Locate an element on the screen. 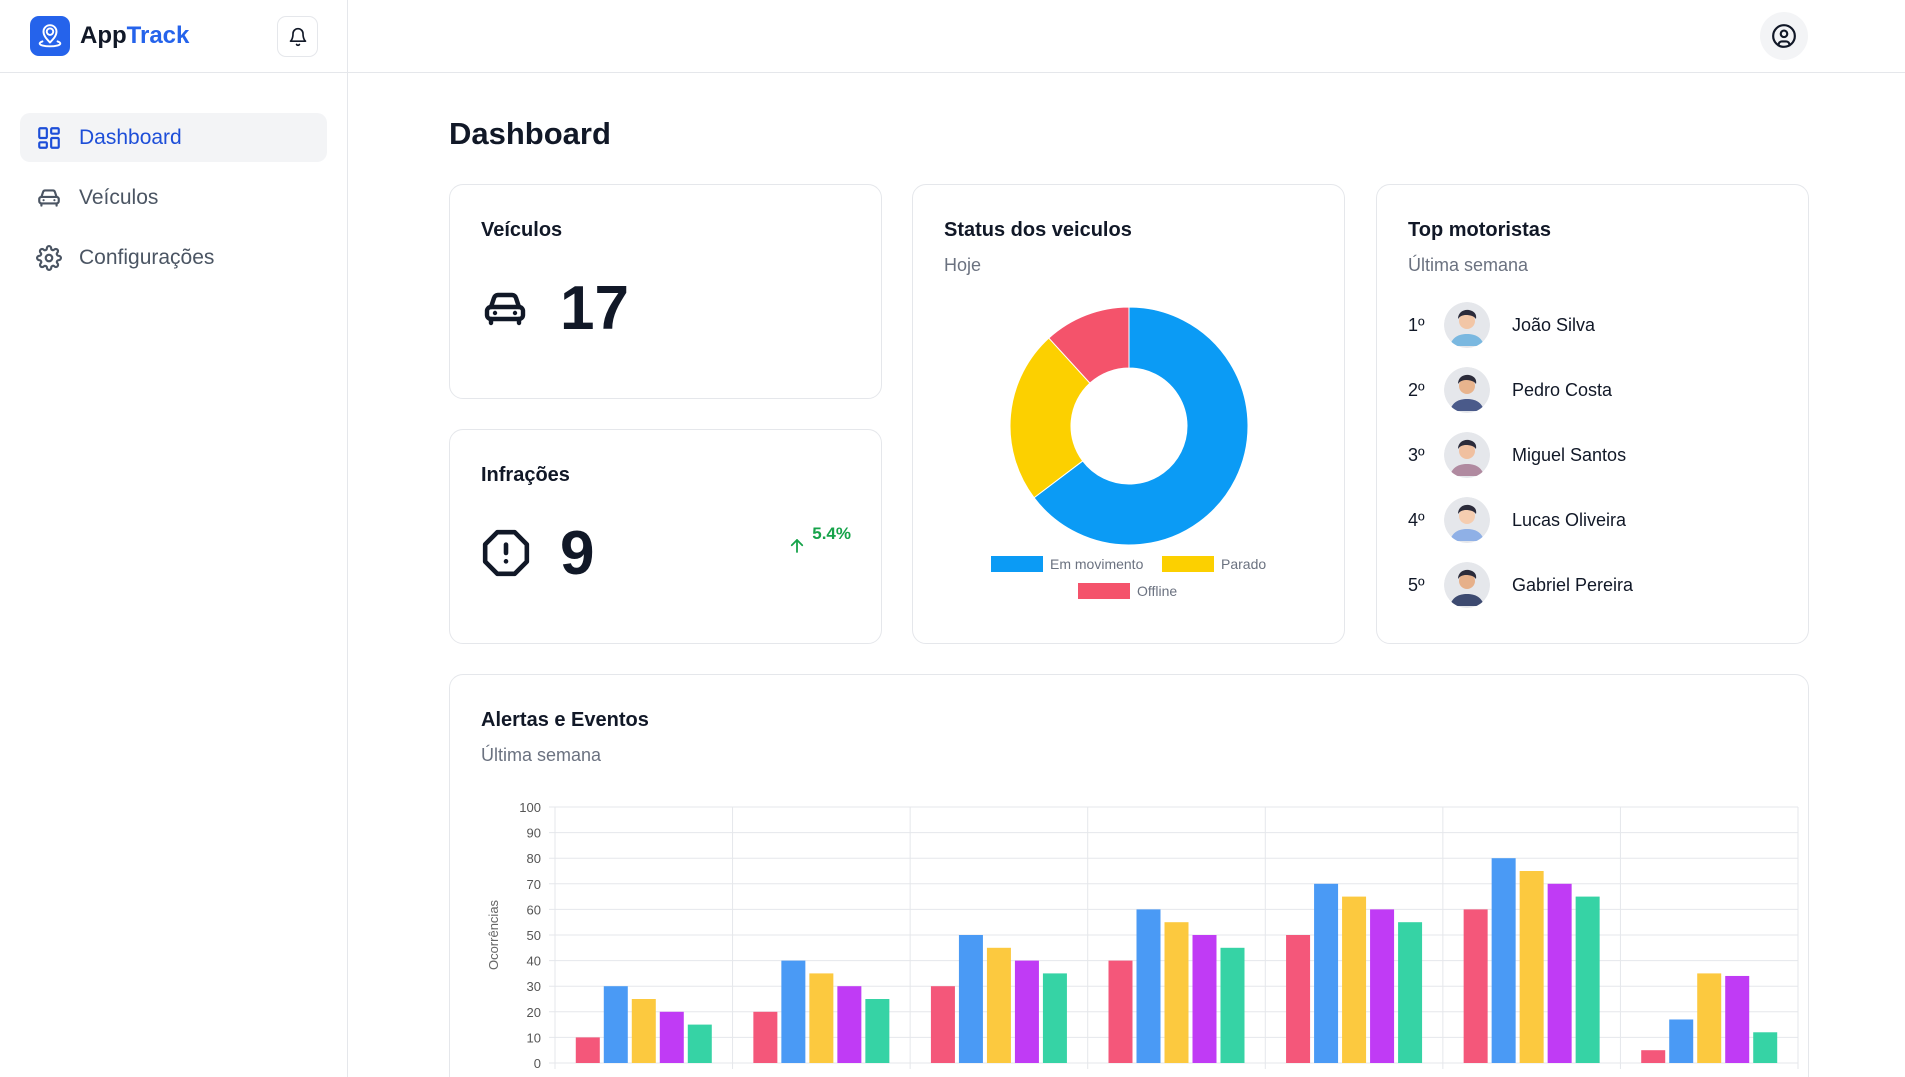 The width and height of the screenshot is (1905, 1077). app-brand: AppTrack is located at coordinates (134, 36).